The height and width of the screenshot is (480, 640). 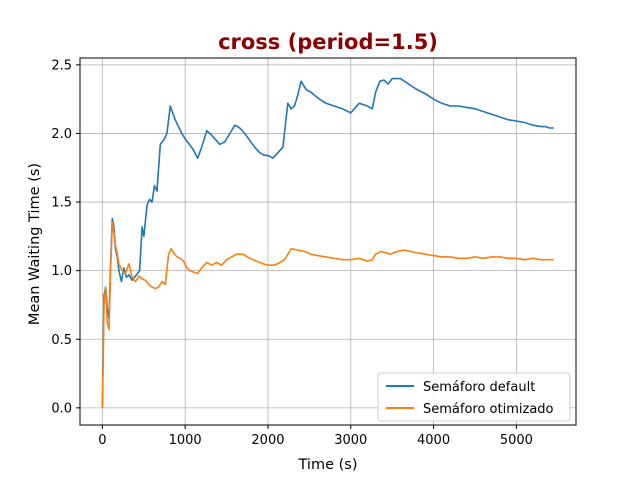 What do you see at coordinates (61, 65) in the screenshot?
I see `y-tick-label: 2.5` at bounding box center [61, 65].